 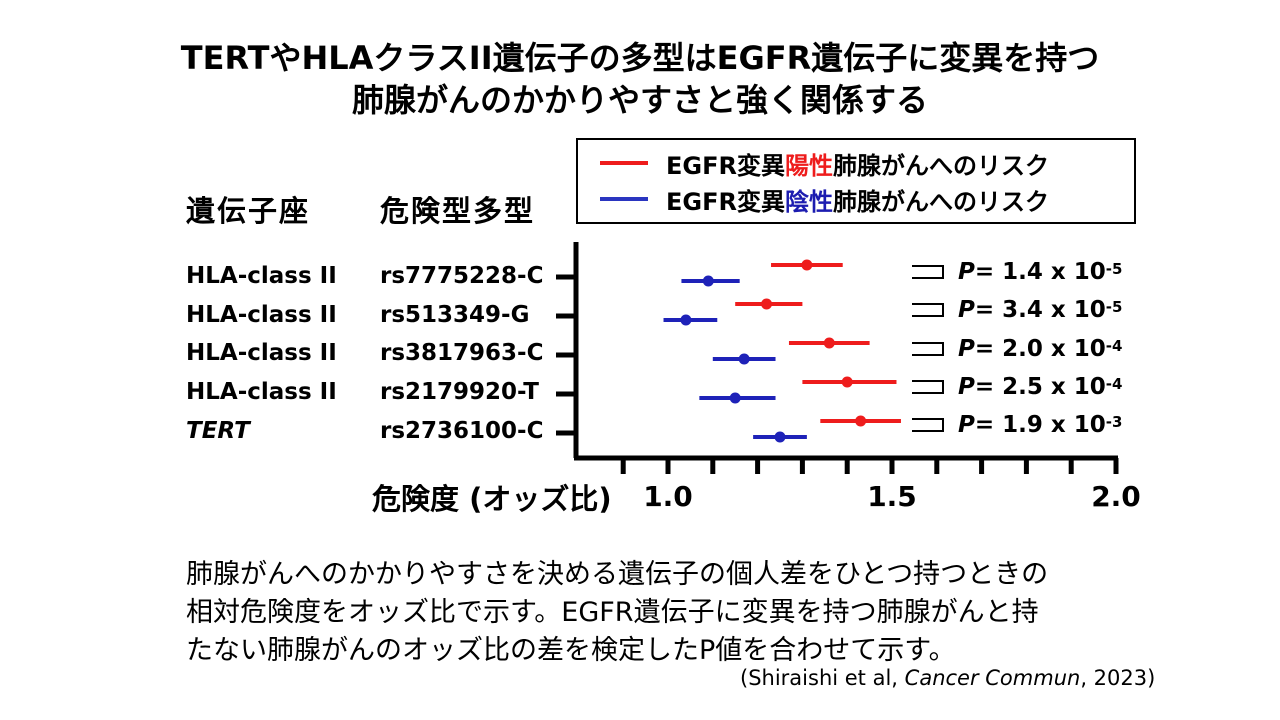 What do you see at coordinates (1114, 422) in the screenshot?
I see `p-value-exponent: -3` at bounding box center [1114, 422].